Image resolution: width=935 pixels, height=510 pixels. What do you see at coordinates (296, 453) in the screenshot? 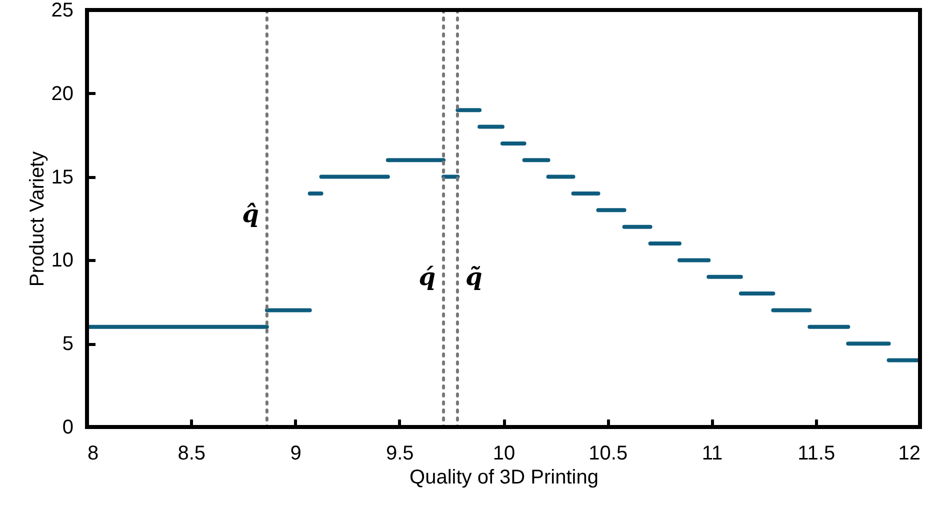
I see `x-tick-label: 9` at bounding box center [296, 453].